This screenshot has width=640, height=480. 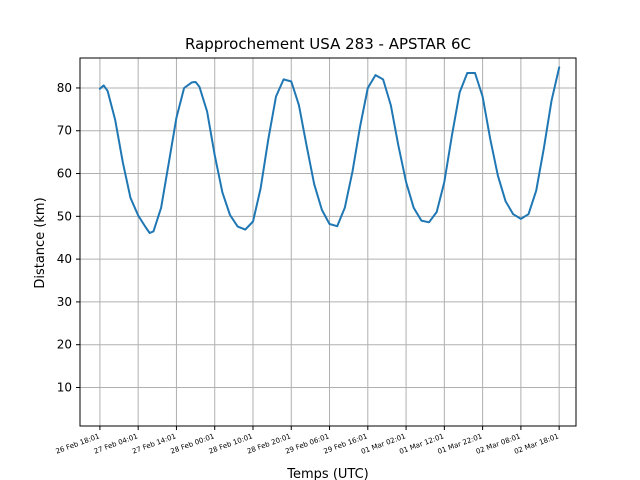 What do you see at coordinates (64, 302) in the screenshot?
I see `y-tick-label: 30` at bounding box center [64, 302].